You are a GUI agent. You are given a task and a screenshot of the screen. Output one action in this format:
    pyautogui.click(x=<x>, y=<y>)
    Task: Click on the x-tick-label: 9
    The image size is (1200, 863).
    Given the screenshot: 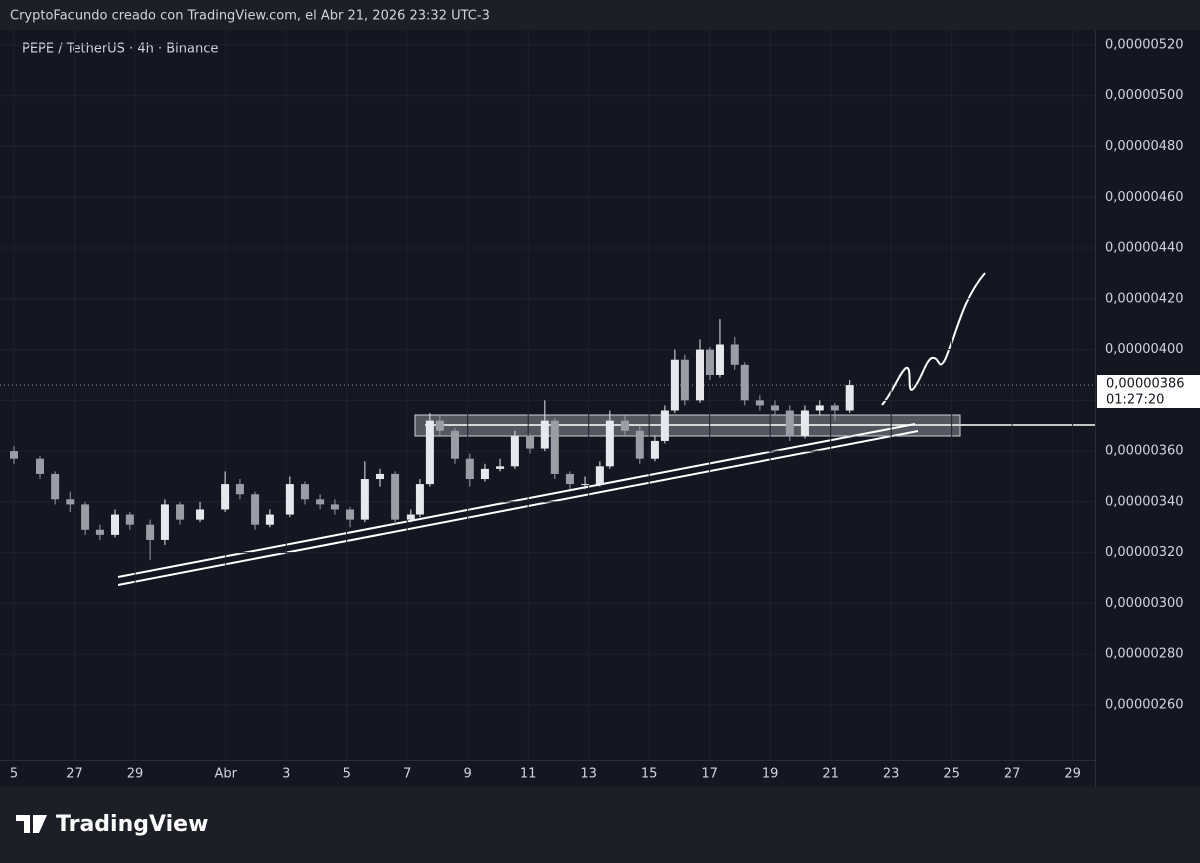 What is the action you would take?
    pyautogui.click(x=468, y=774)
    